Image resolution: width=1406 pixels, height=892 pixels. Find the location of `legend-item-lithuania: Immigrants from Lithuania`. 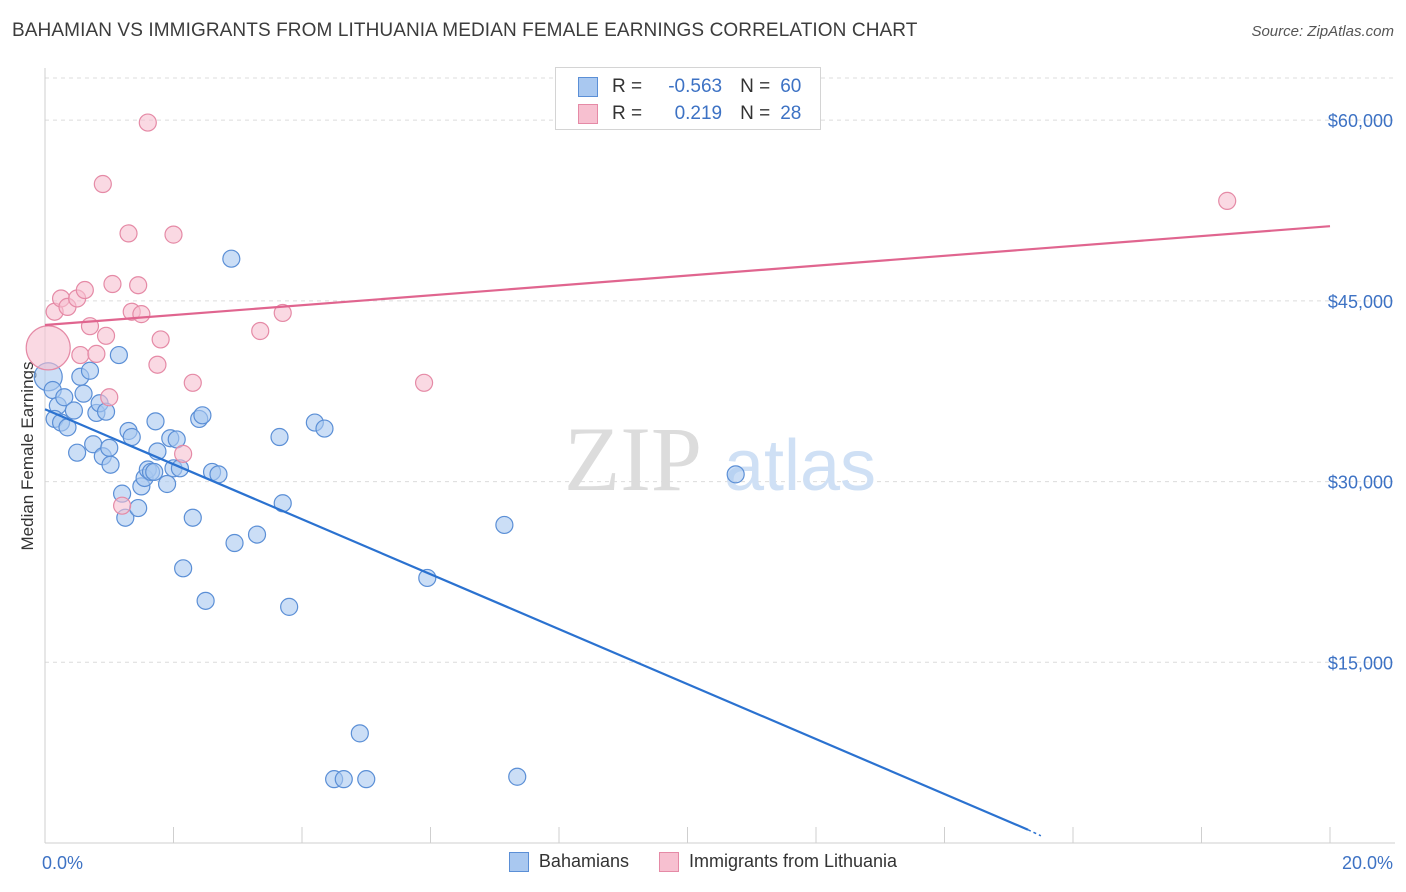

legend-item-lithuania: Immigrants from Lithuania is located at coordinates (778, 861).